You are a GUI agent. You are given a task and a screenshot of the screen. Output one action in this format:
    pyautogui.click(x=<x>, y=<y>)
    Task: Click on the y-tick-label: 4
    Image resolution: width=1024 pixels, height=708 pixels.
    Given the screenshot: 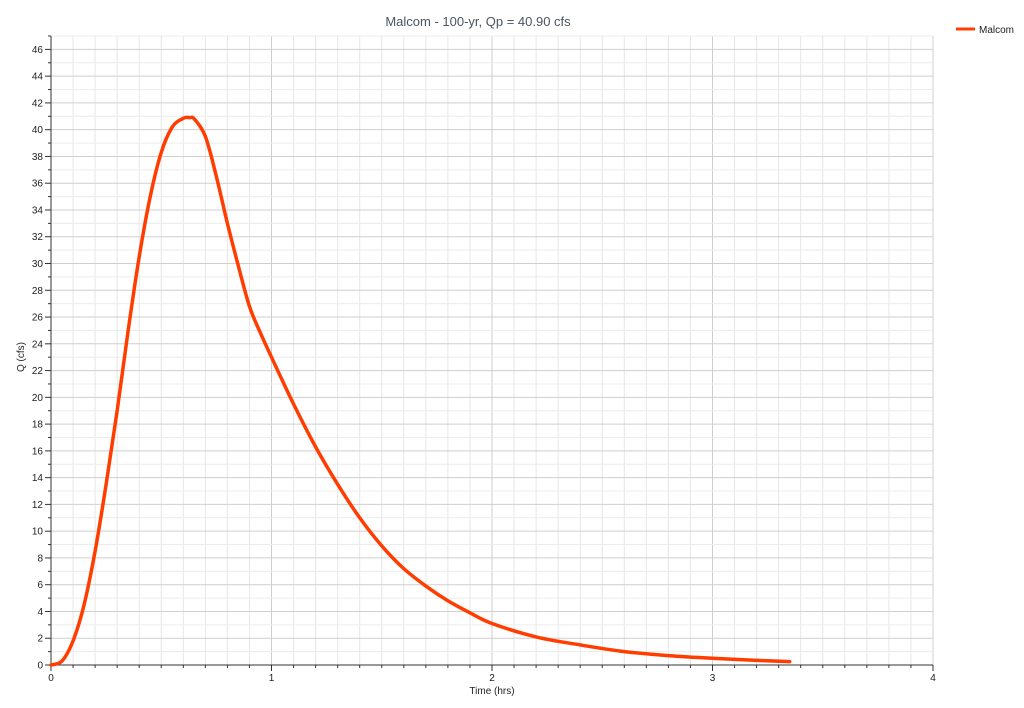 What is the action you would take?
    pyautogui.click(x=40, y=612)
    